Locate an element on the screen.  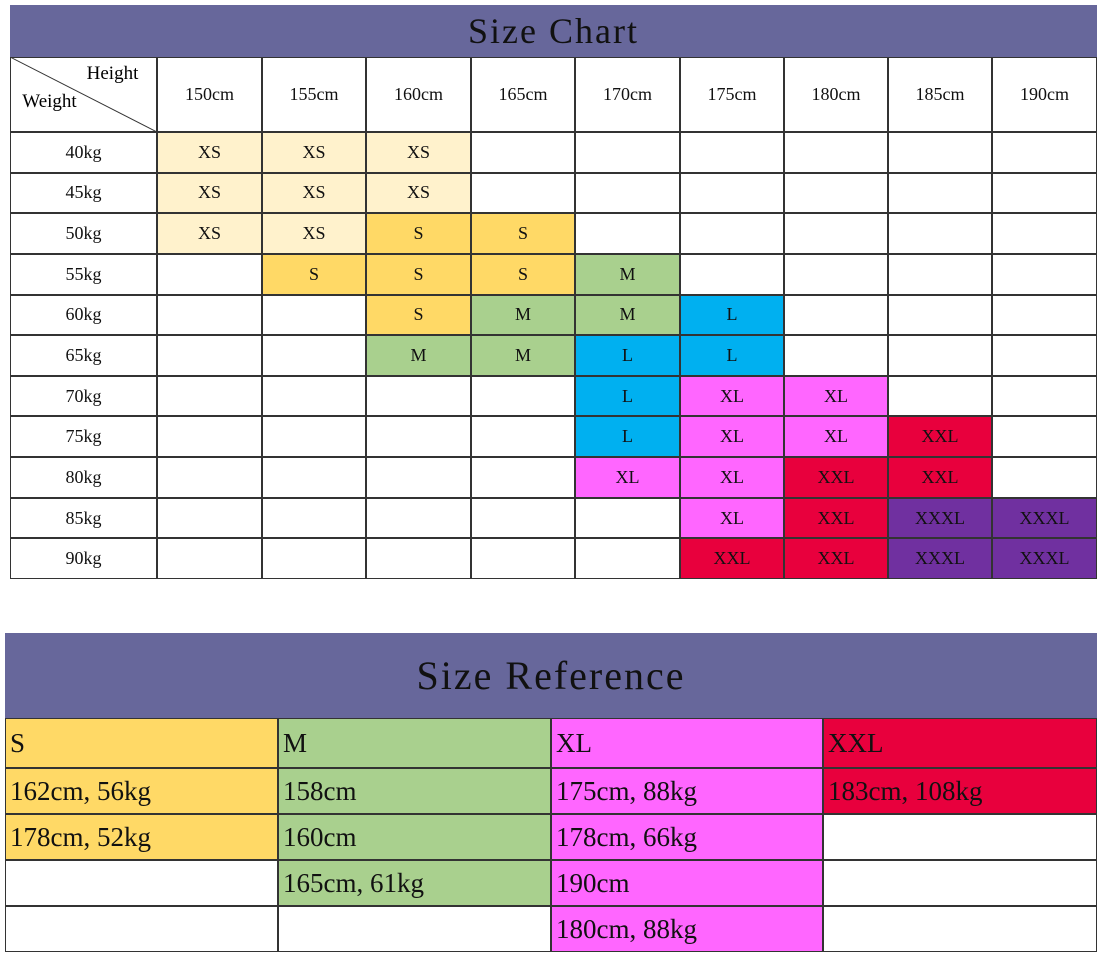
height-header: 190cm is located at coordinates (1044, 94).